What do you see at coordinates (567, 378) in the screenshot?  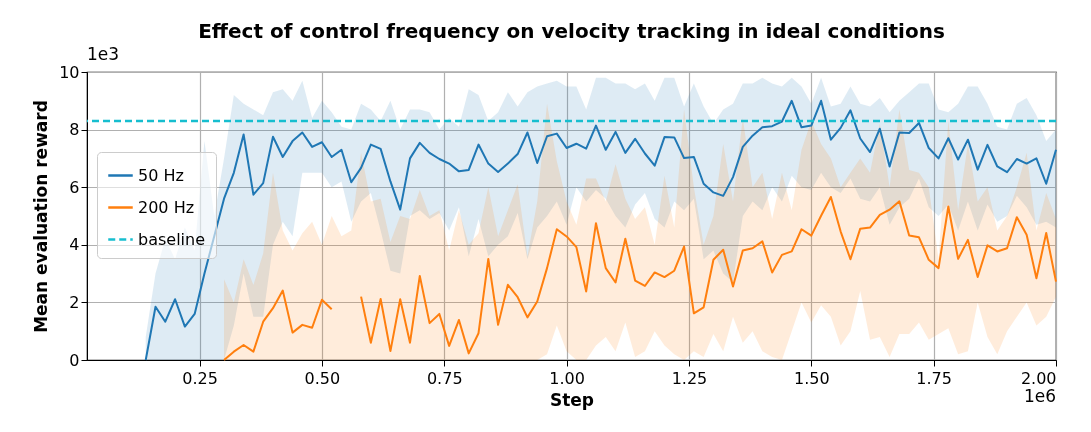 I see `x-tick-label: 1.00` at bounding box center [567, 378].